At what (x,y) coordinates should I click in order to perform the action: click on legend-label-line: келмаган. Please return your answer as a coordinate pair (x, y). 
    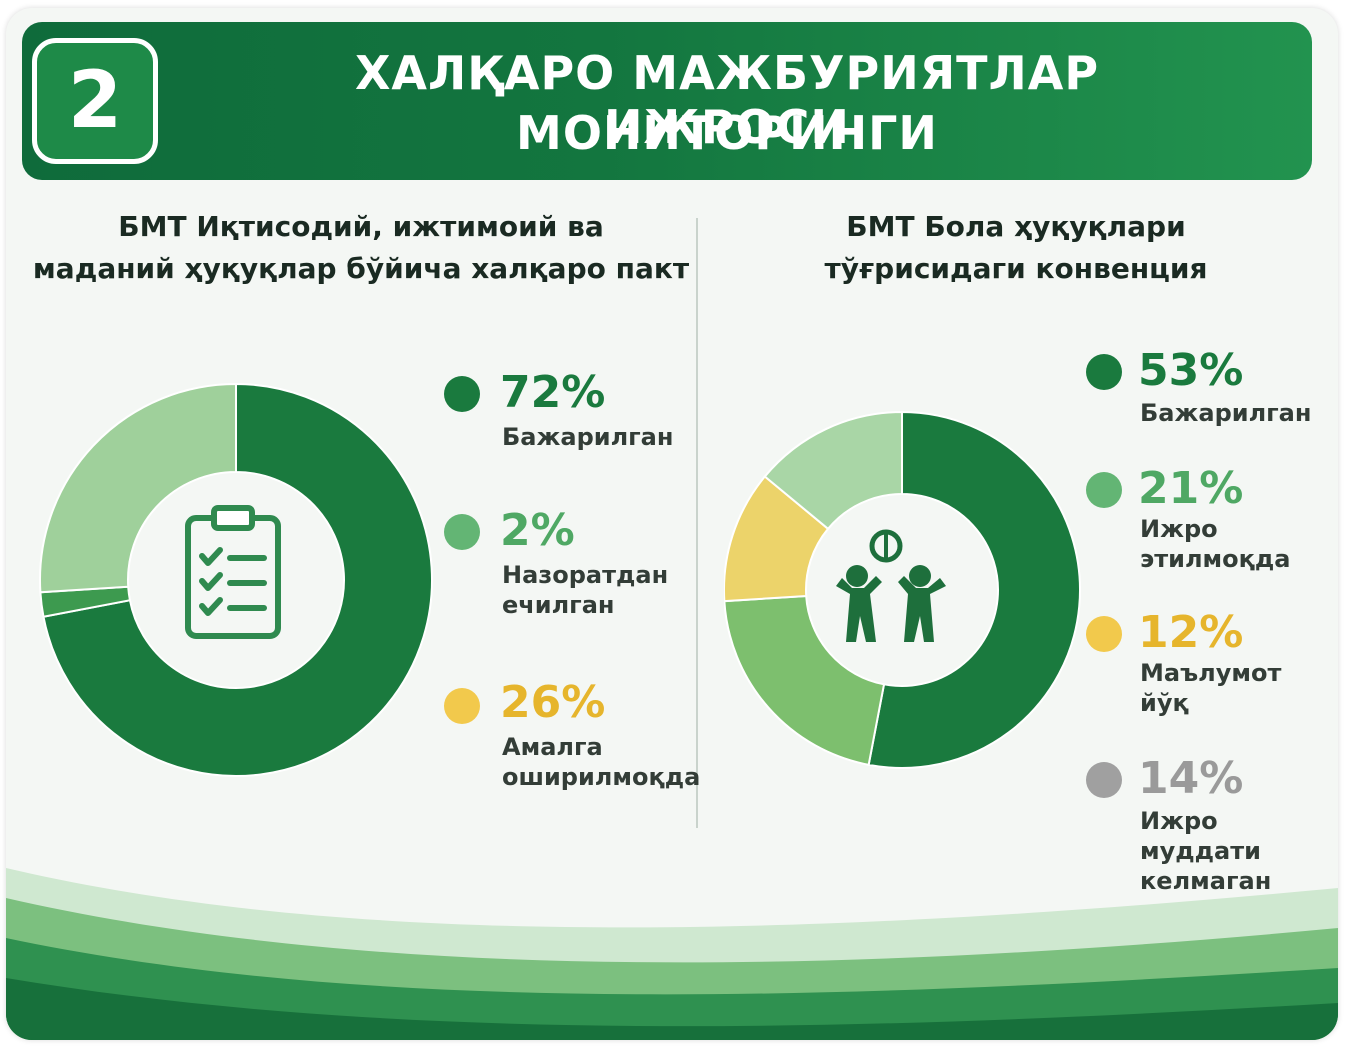
    Looking at the image, I should click on (1206, 881).